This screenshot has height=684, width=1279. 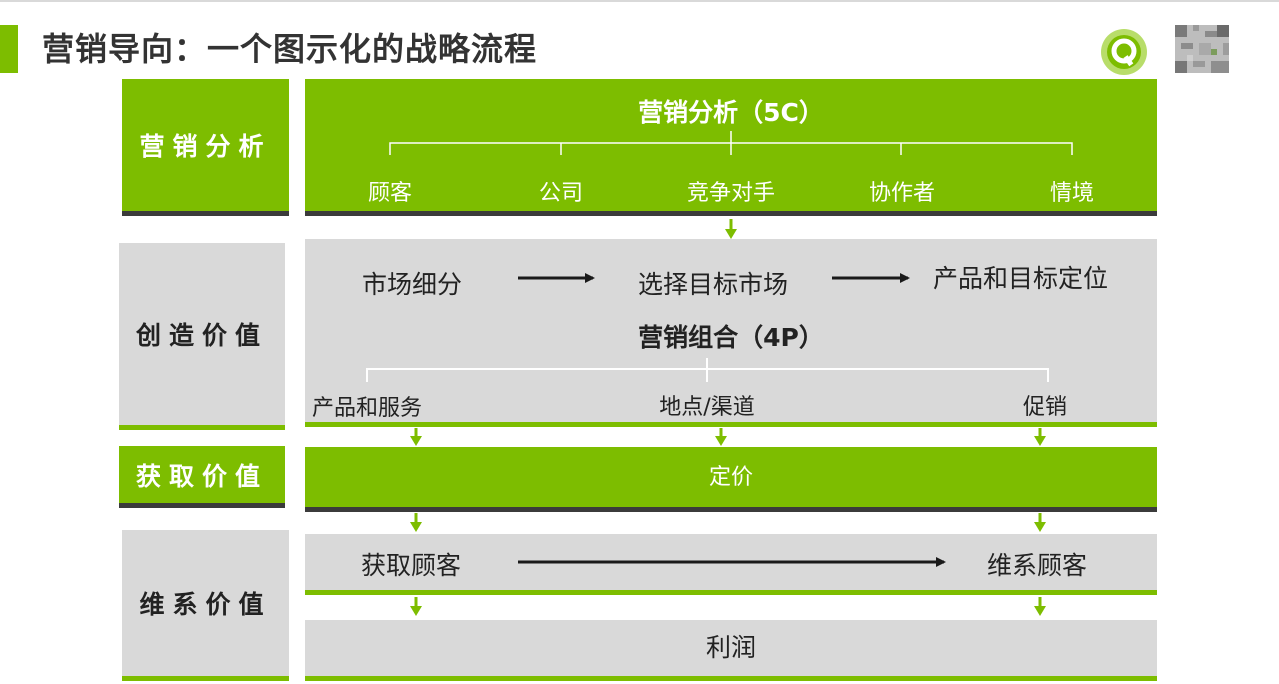 I want to click on analysis-bracket, so click(x=731, y=143).